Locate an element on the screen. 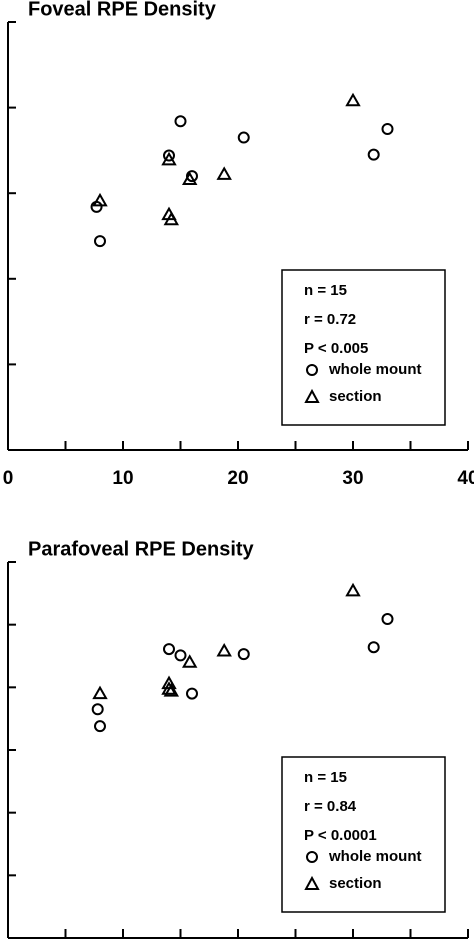 The image size is (474, 940). x-tick-label: 10 is located at coordinates (122, 478).